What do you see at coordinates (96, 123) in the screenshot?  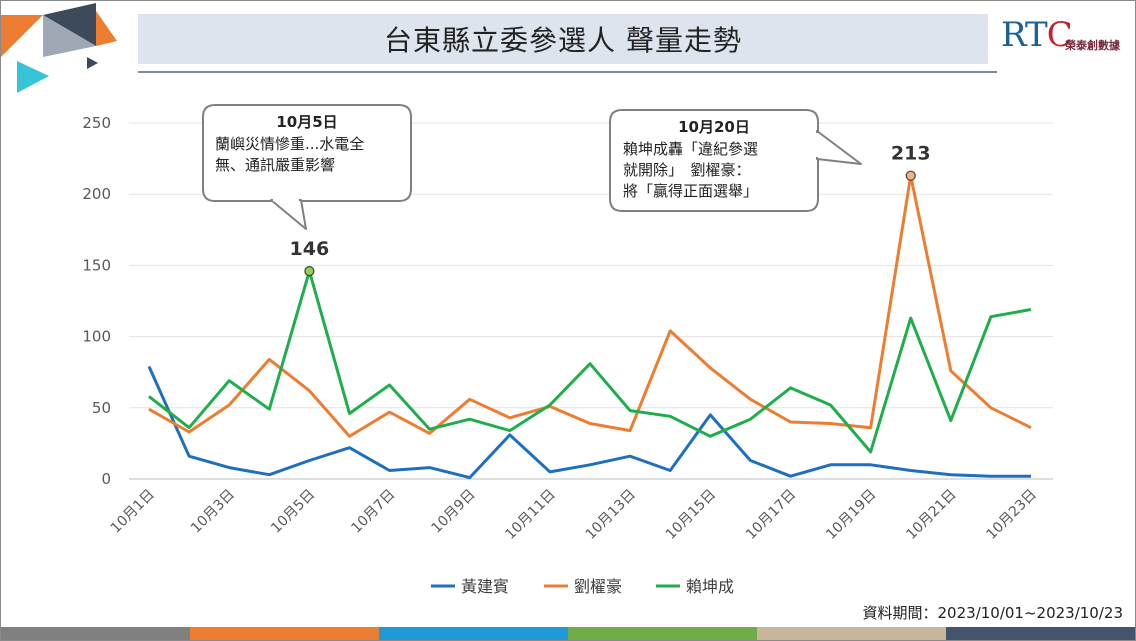 I see `y-tick-label: 250` at bounding box center [96, 123].